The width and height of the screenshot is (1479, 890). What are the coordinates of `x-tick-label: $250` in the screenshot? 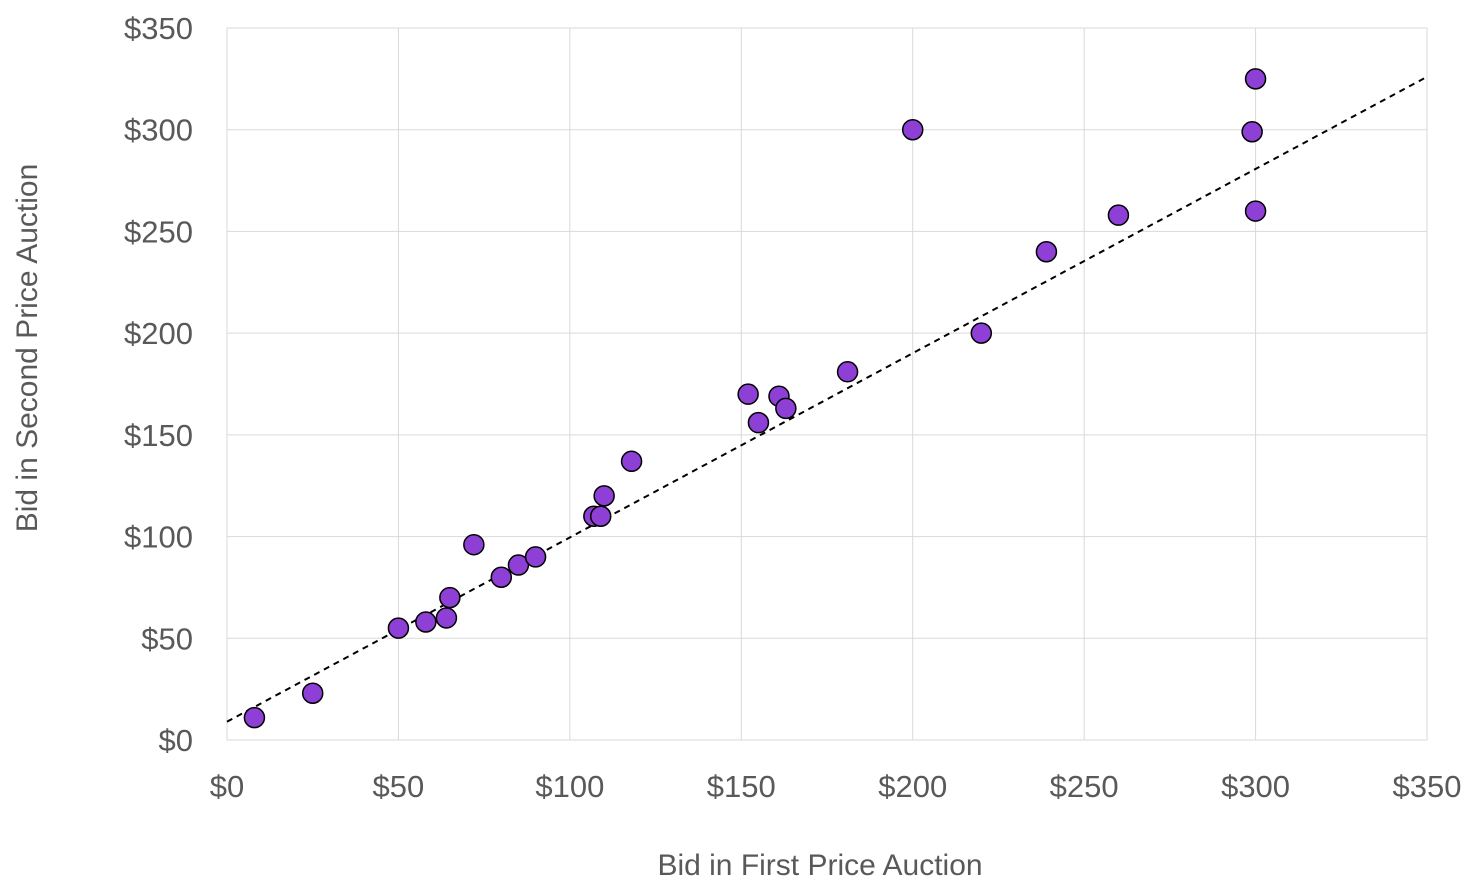 It's located at (1084, 786).